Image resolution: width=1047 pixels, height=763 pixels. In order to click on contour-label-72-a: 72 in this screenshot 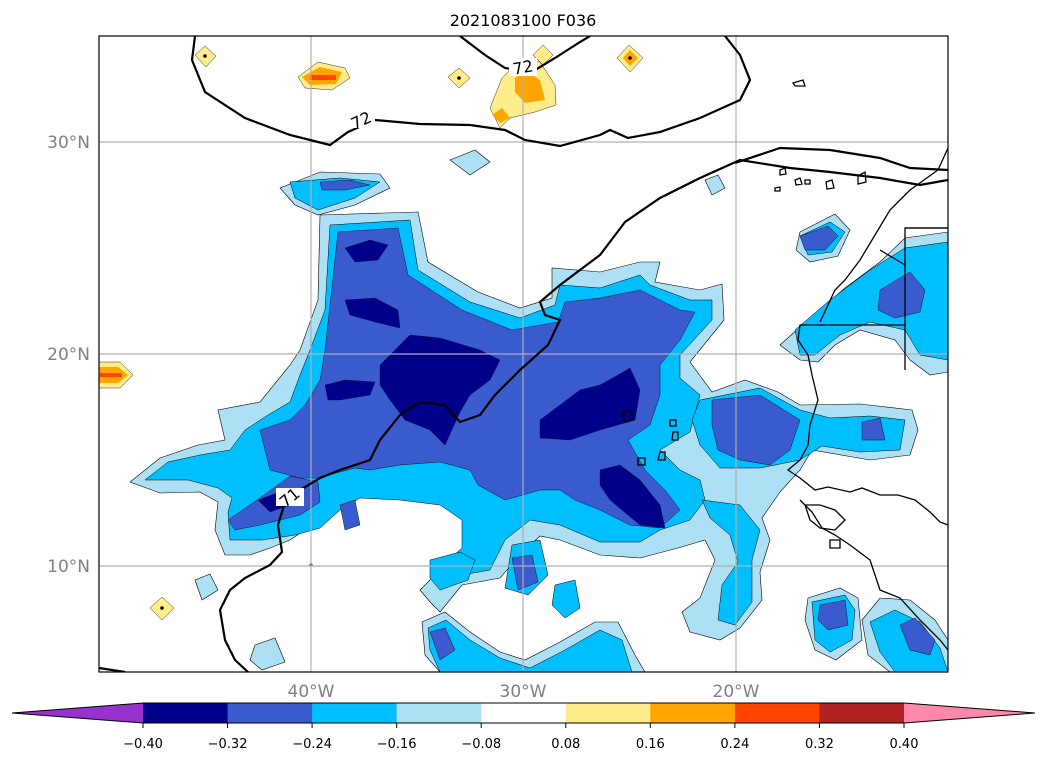, I will do `click(522, 67)`.